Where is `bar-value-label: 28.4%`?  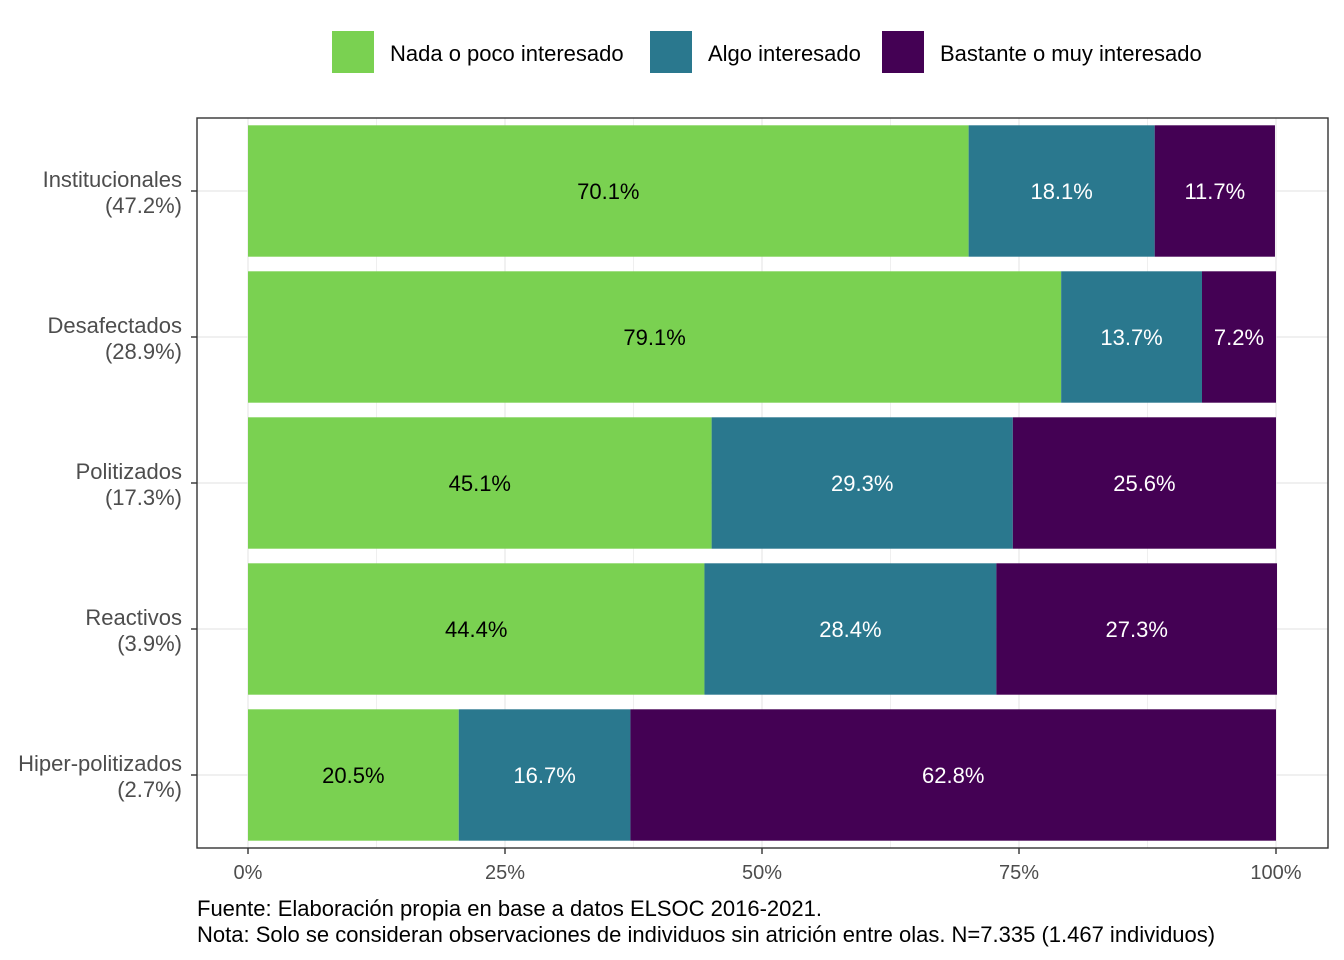
bar-value-label: 28.4% is located at coordinates (850, 629).